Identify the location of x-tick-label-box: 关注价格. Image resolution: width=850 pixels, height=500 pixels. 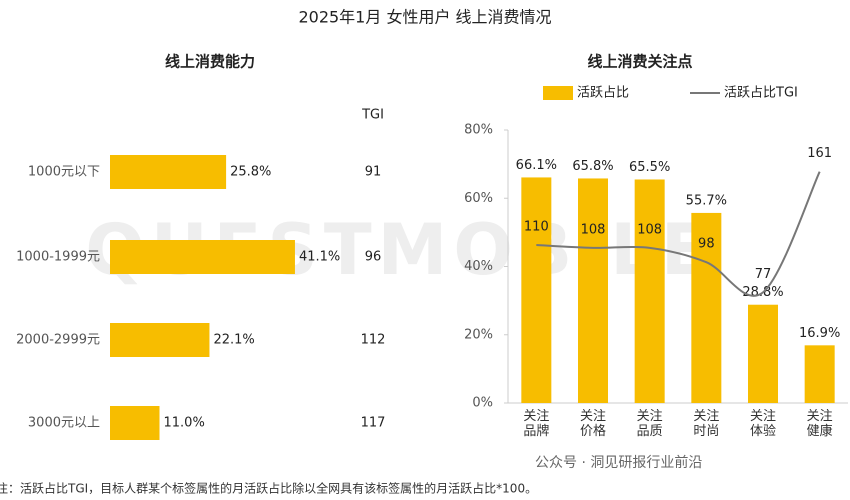
(592, 424).